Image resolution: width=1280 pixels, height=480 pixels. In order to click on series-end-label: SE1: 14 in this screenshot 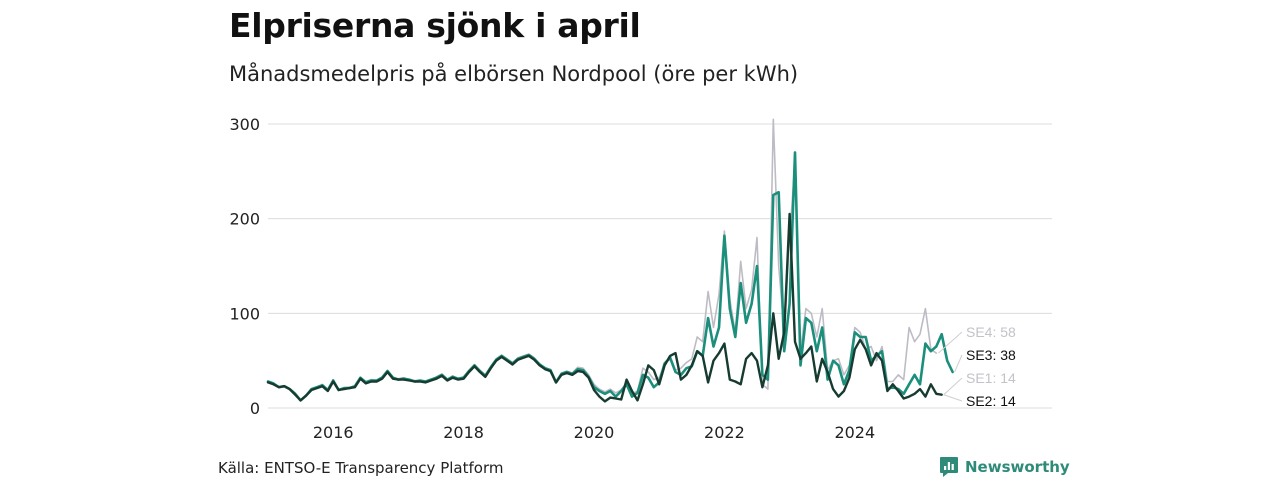, I will do `click(991, 378)`.